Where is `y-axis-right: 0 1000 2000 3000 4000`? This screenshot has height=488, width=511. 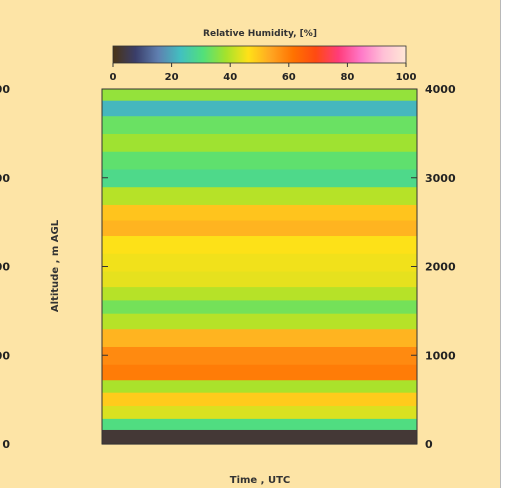 y-axis-right: 0 1000 2000 3000 4000 is located at coordinates (433, 267).